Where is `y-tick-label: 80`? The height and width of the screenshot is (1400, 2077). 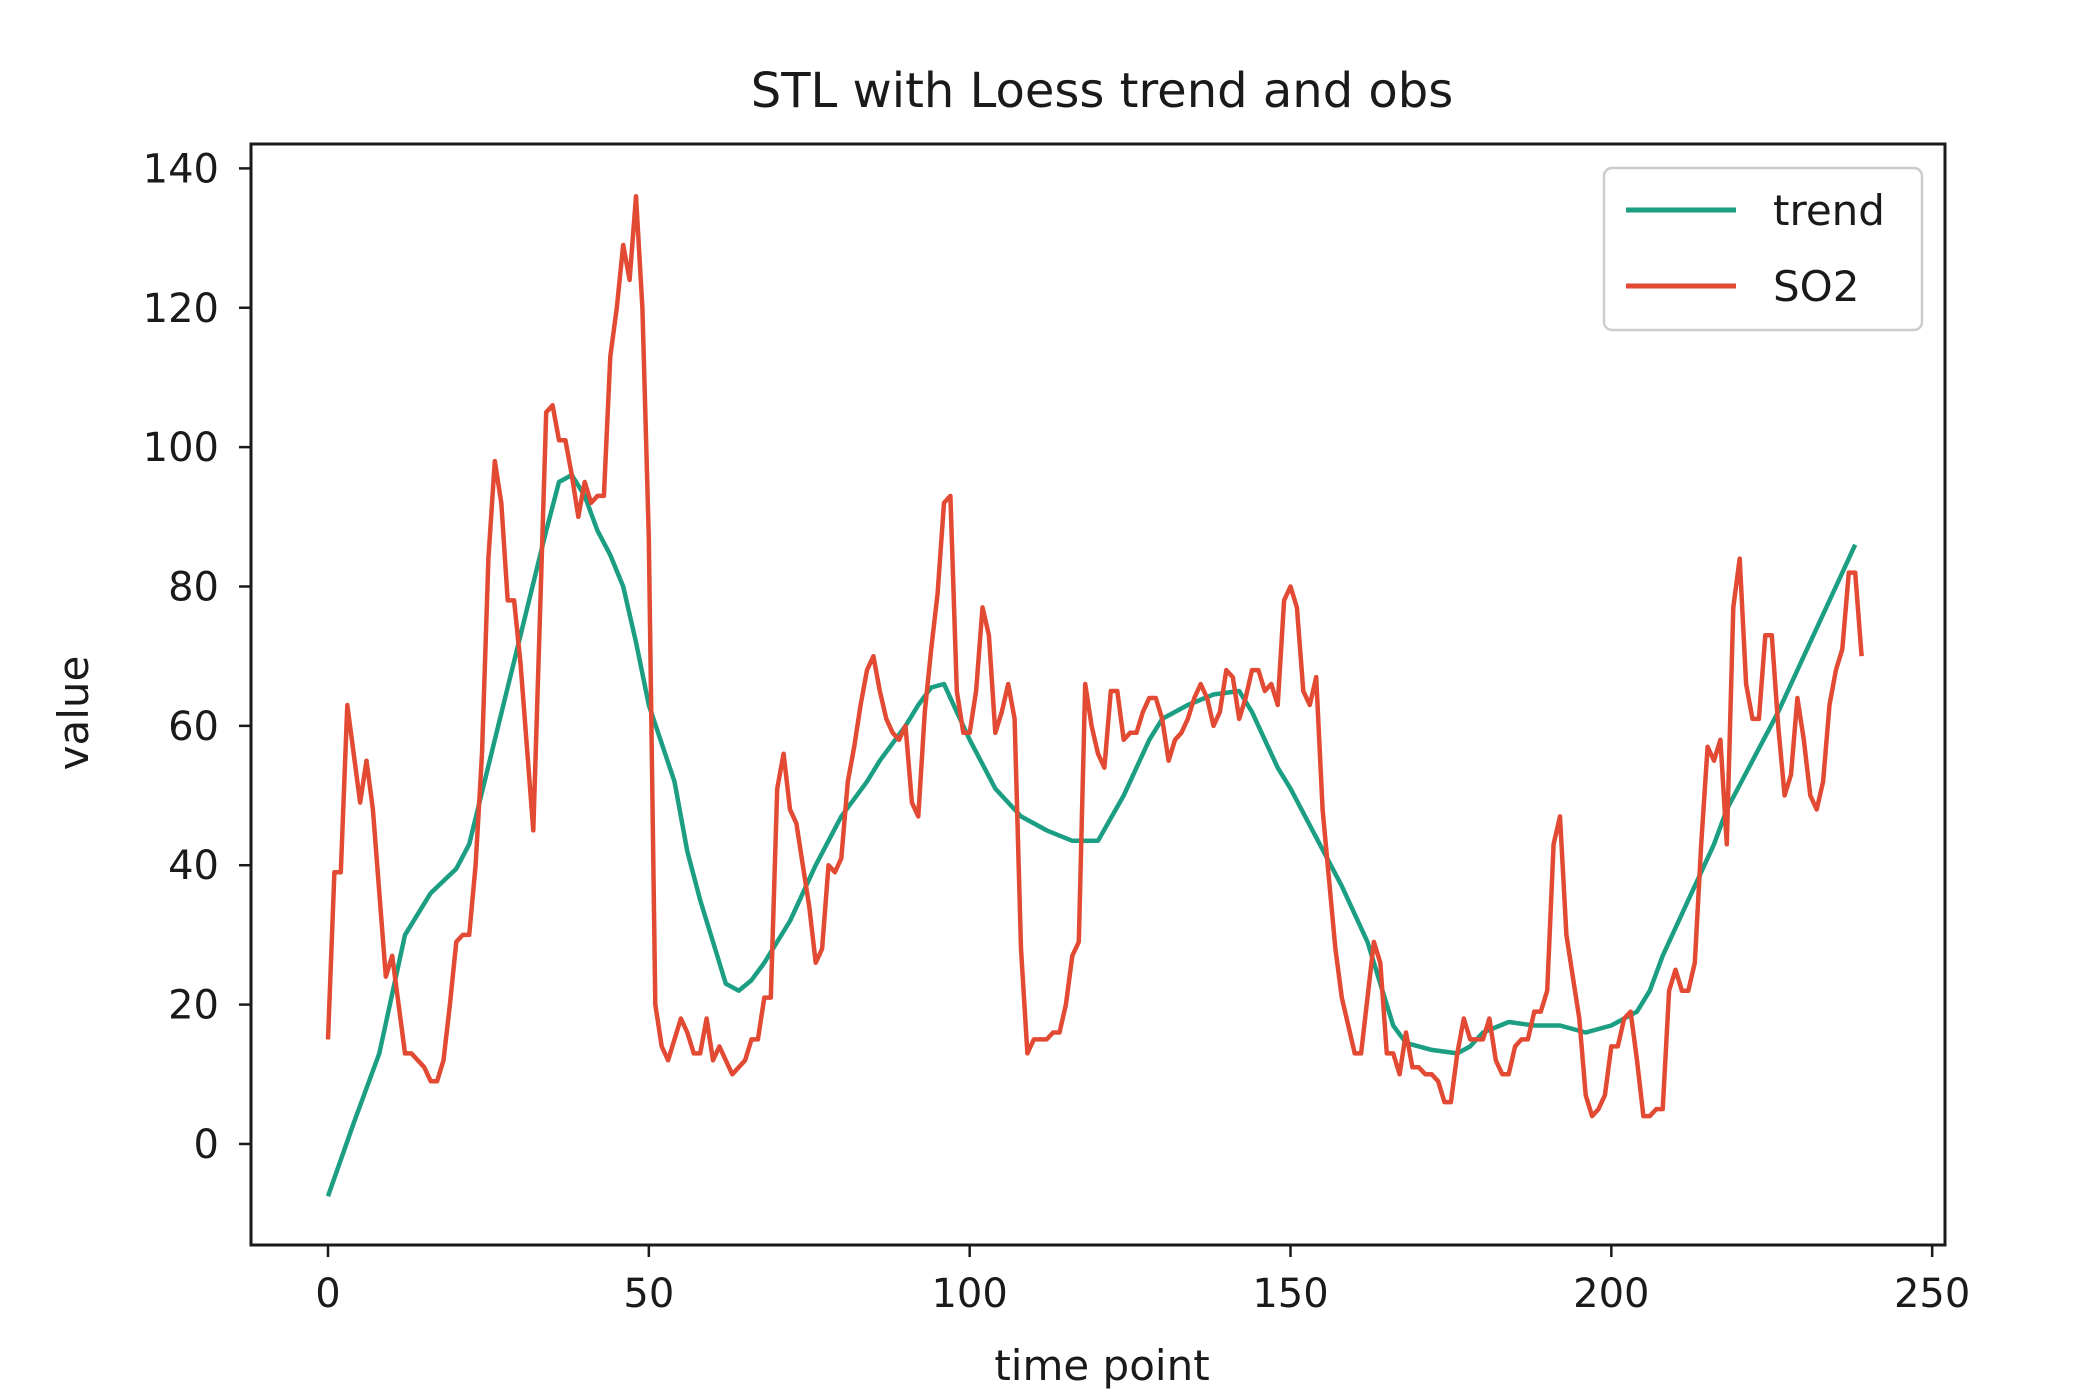
y-tick-label: 80 is located at coordinates (193, 587).